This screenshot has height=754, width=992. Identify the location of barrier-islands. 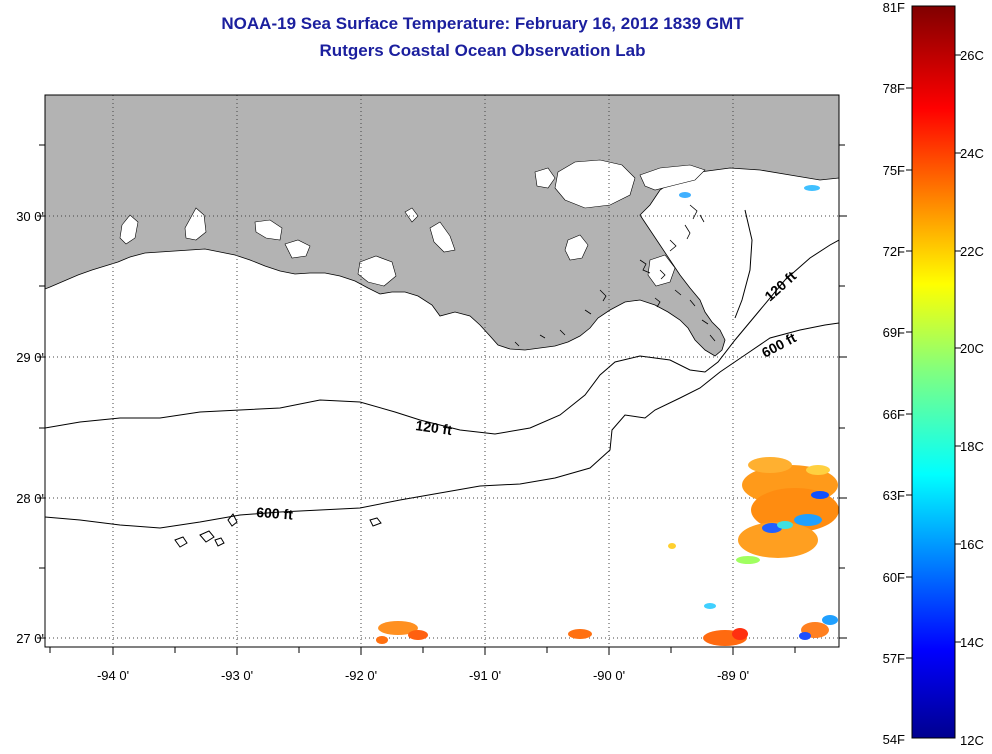
(743, 264).